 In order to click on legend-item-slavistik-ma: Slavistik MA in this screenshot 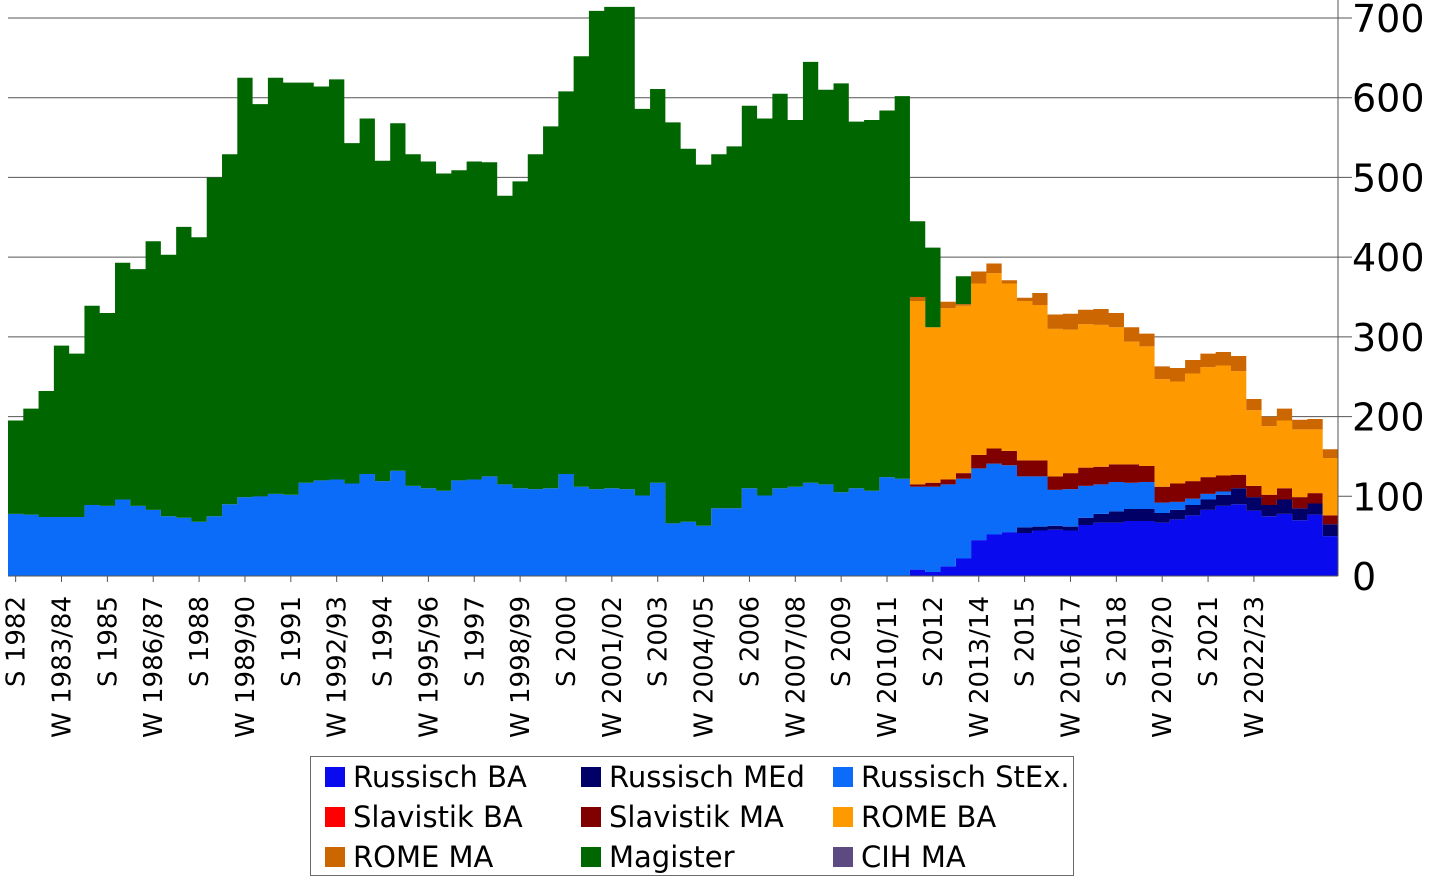, I will do `click(682, 817)`.